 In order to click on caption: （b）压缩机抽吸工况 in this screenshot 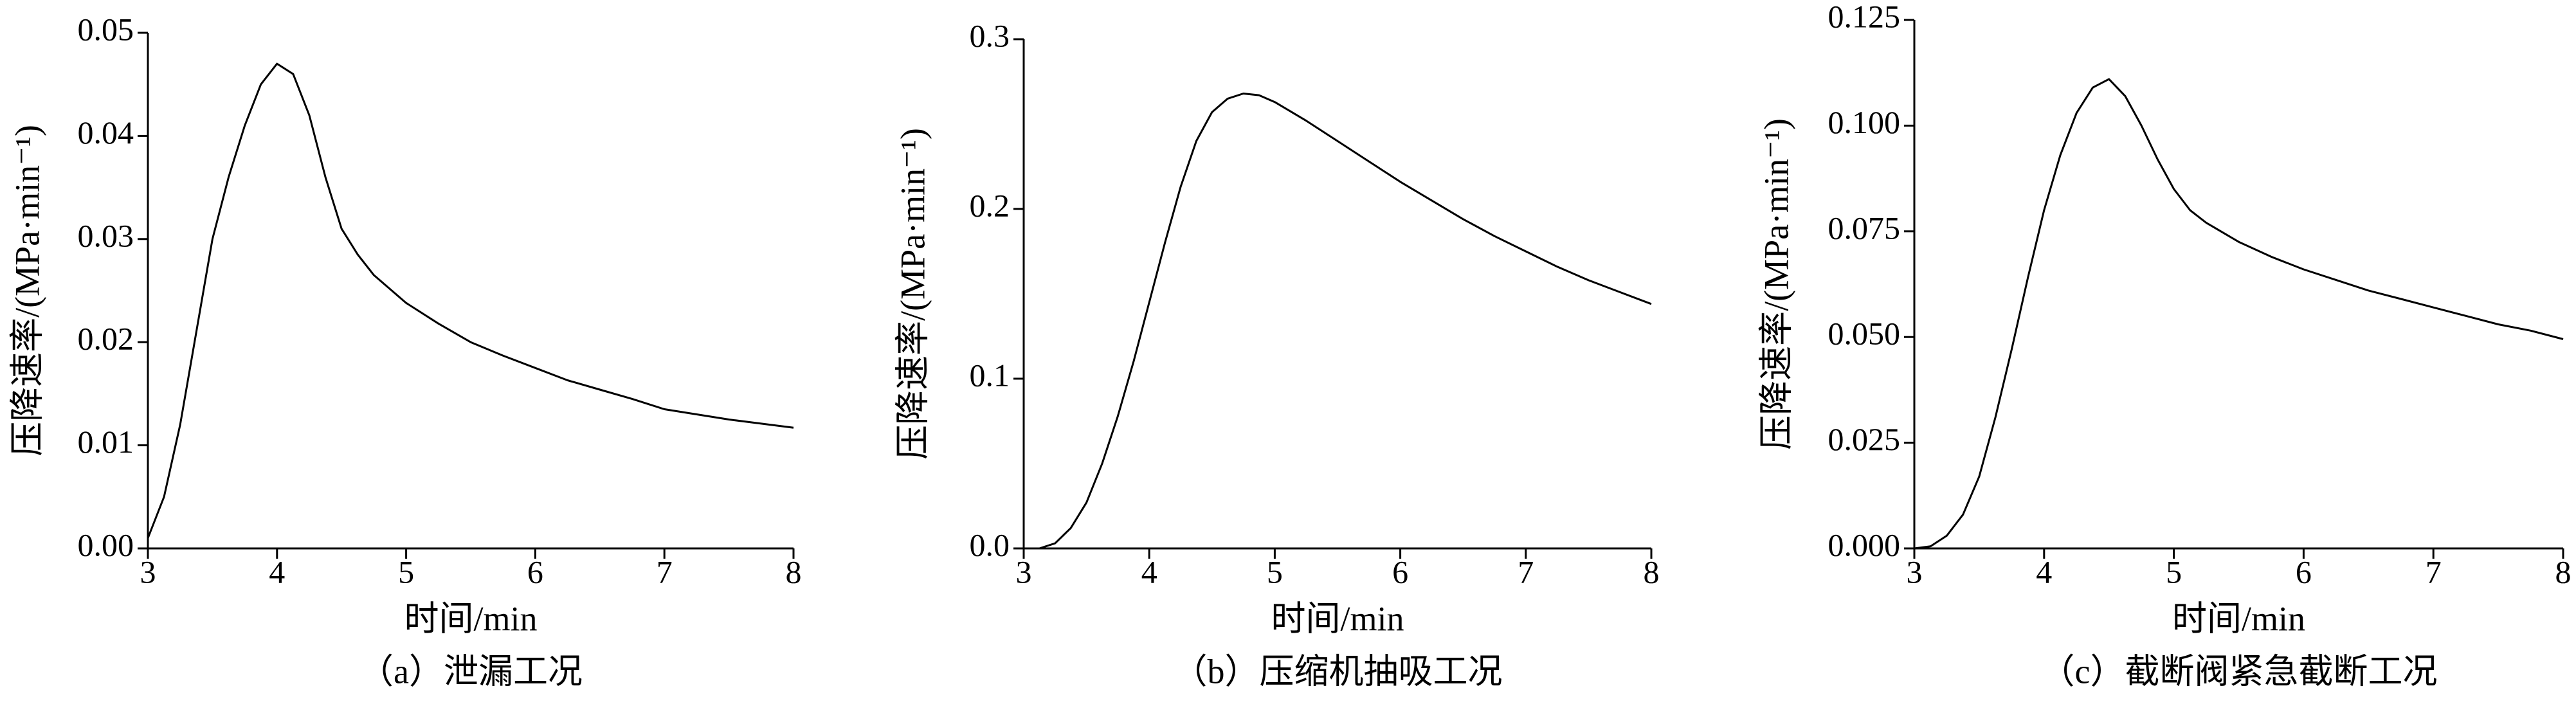, I will do `click(1338, 671)`.